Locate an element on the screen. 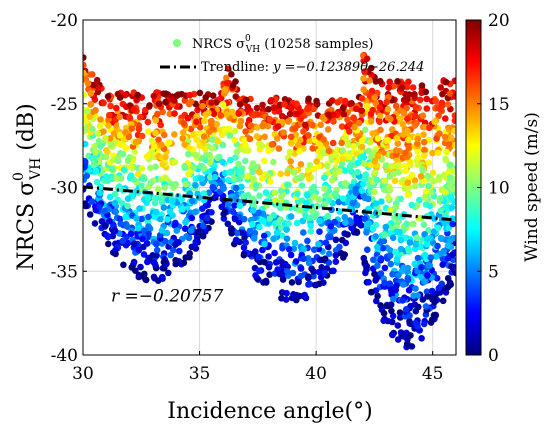 This screenshot has width=550, height=429. colorbar-tick-label: 0 is located at coordinates (493, 356).